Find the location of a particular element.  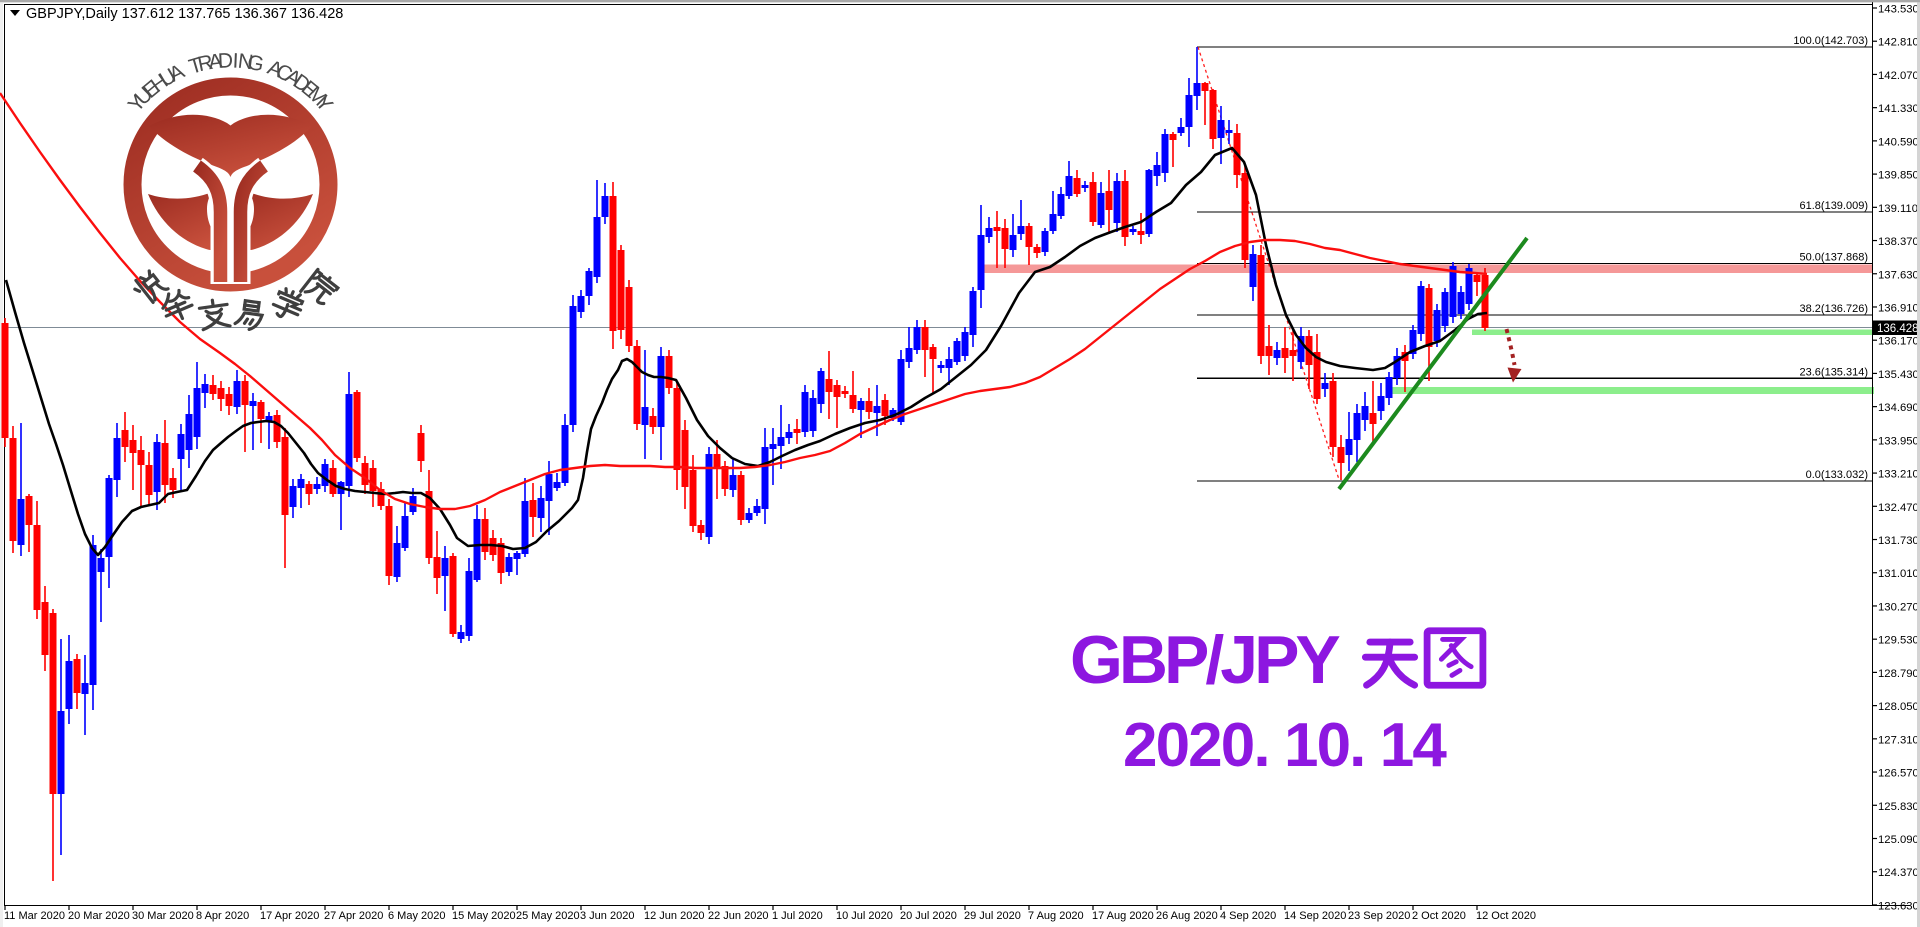

svg-text: A is located at coordinates (215, 62).